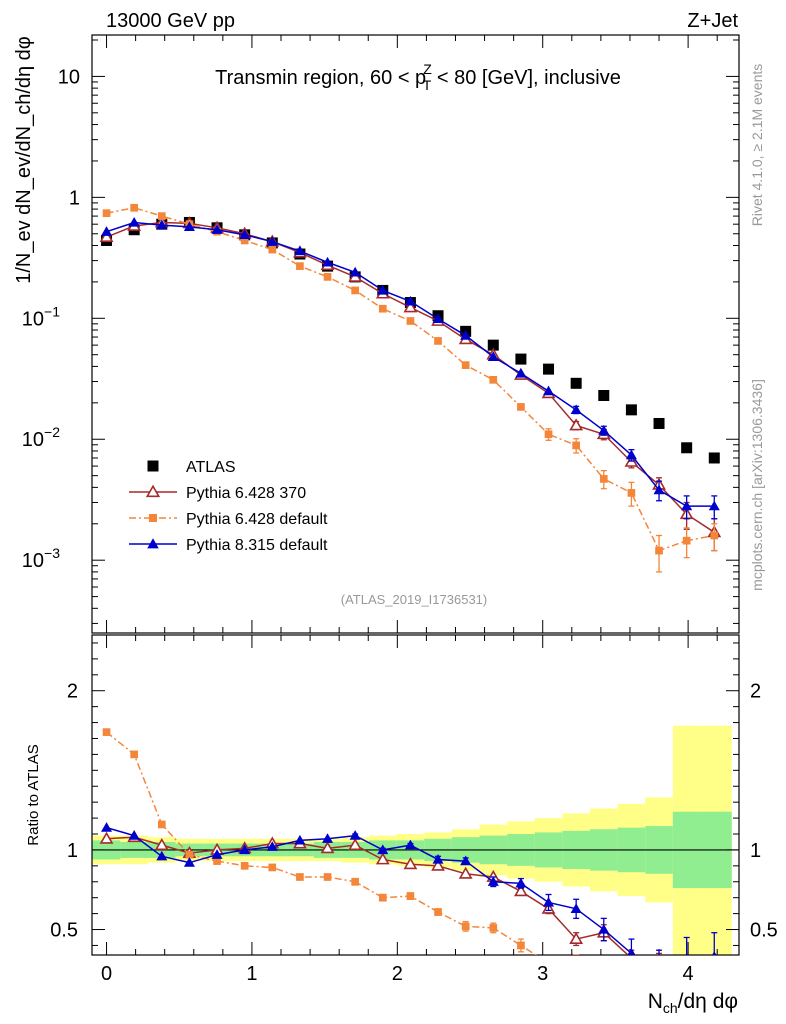 The height and width of the screenshot is (1024, 786). What do you see at coordinates (257, 519) in the screenshot?
I see `legend-label: Pythia 6.428 default` at bounding box center [257, 519].